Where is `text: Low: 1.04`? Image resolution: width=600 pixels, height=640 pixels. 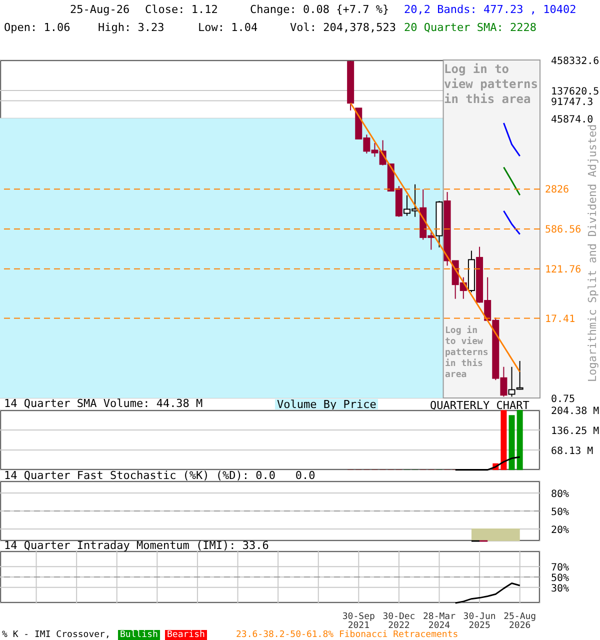
text: Low: 1.04 is located at coordinates (228, 27).